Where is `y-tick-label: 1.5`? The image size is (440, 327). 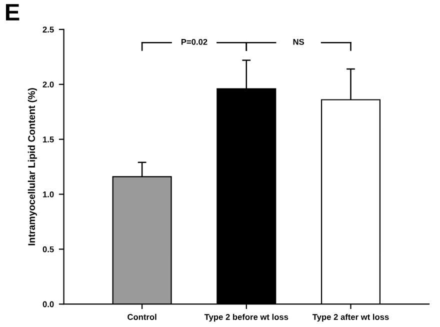
y-tick-label: 1.5 is located at coordinates (48, 139).